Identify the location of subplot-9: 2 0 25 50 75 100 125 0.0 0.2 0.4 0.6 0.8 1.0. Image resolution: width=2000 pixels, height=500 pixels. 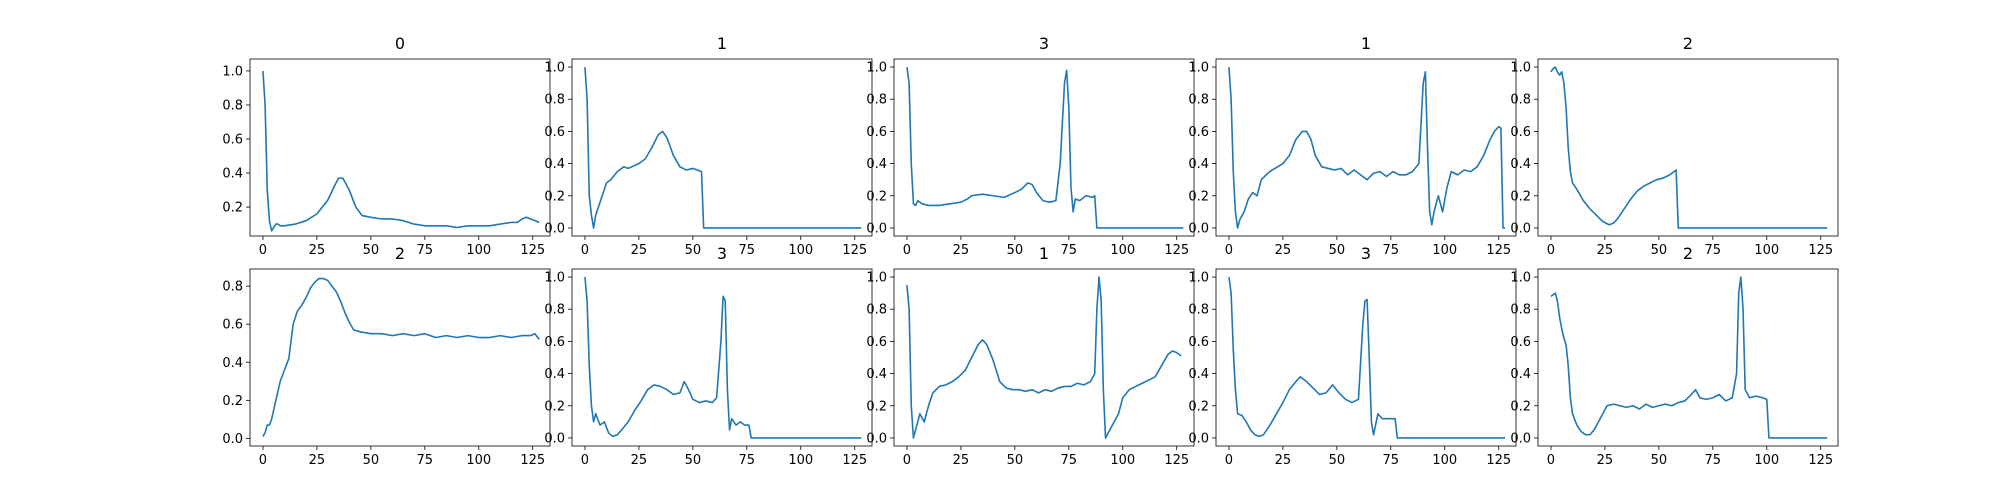
(1674, 356).